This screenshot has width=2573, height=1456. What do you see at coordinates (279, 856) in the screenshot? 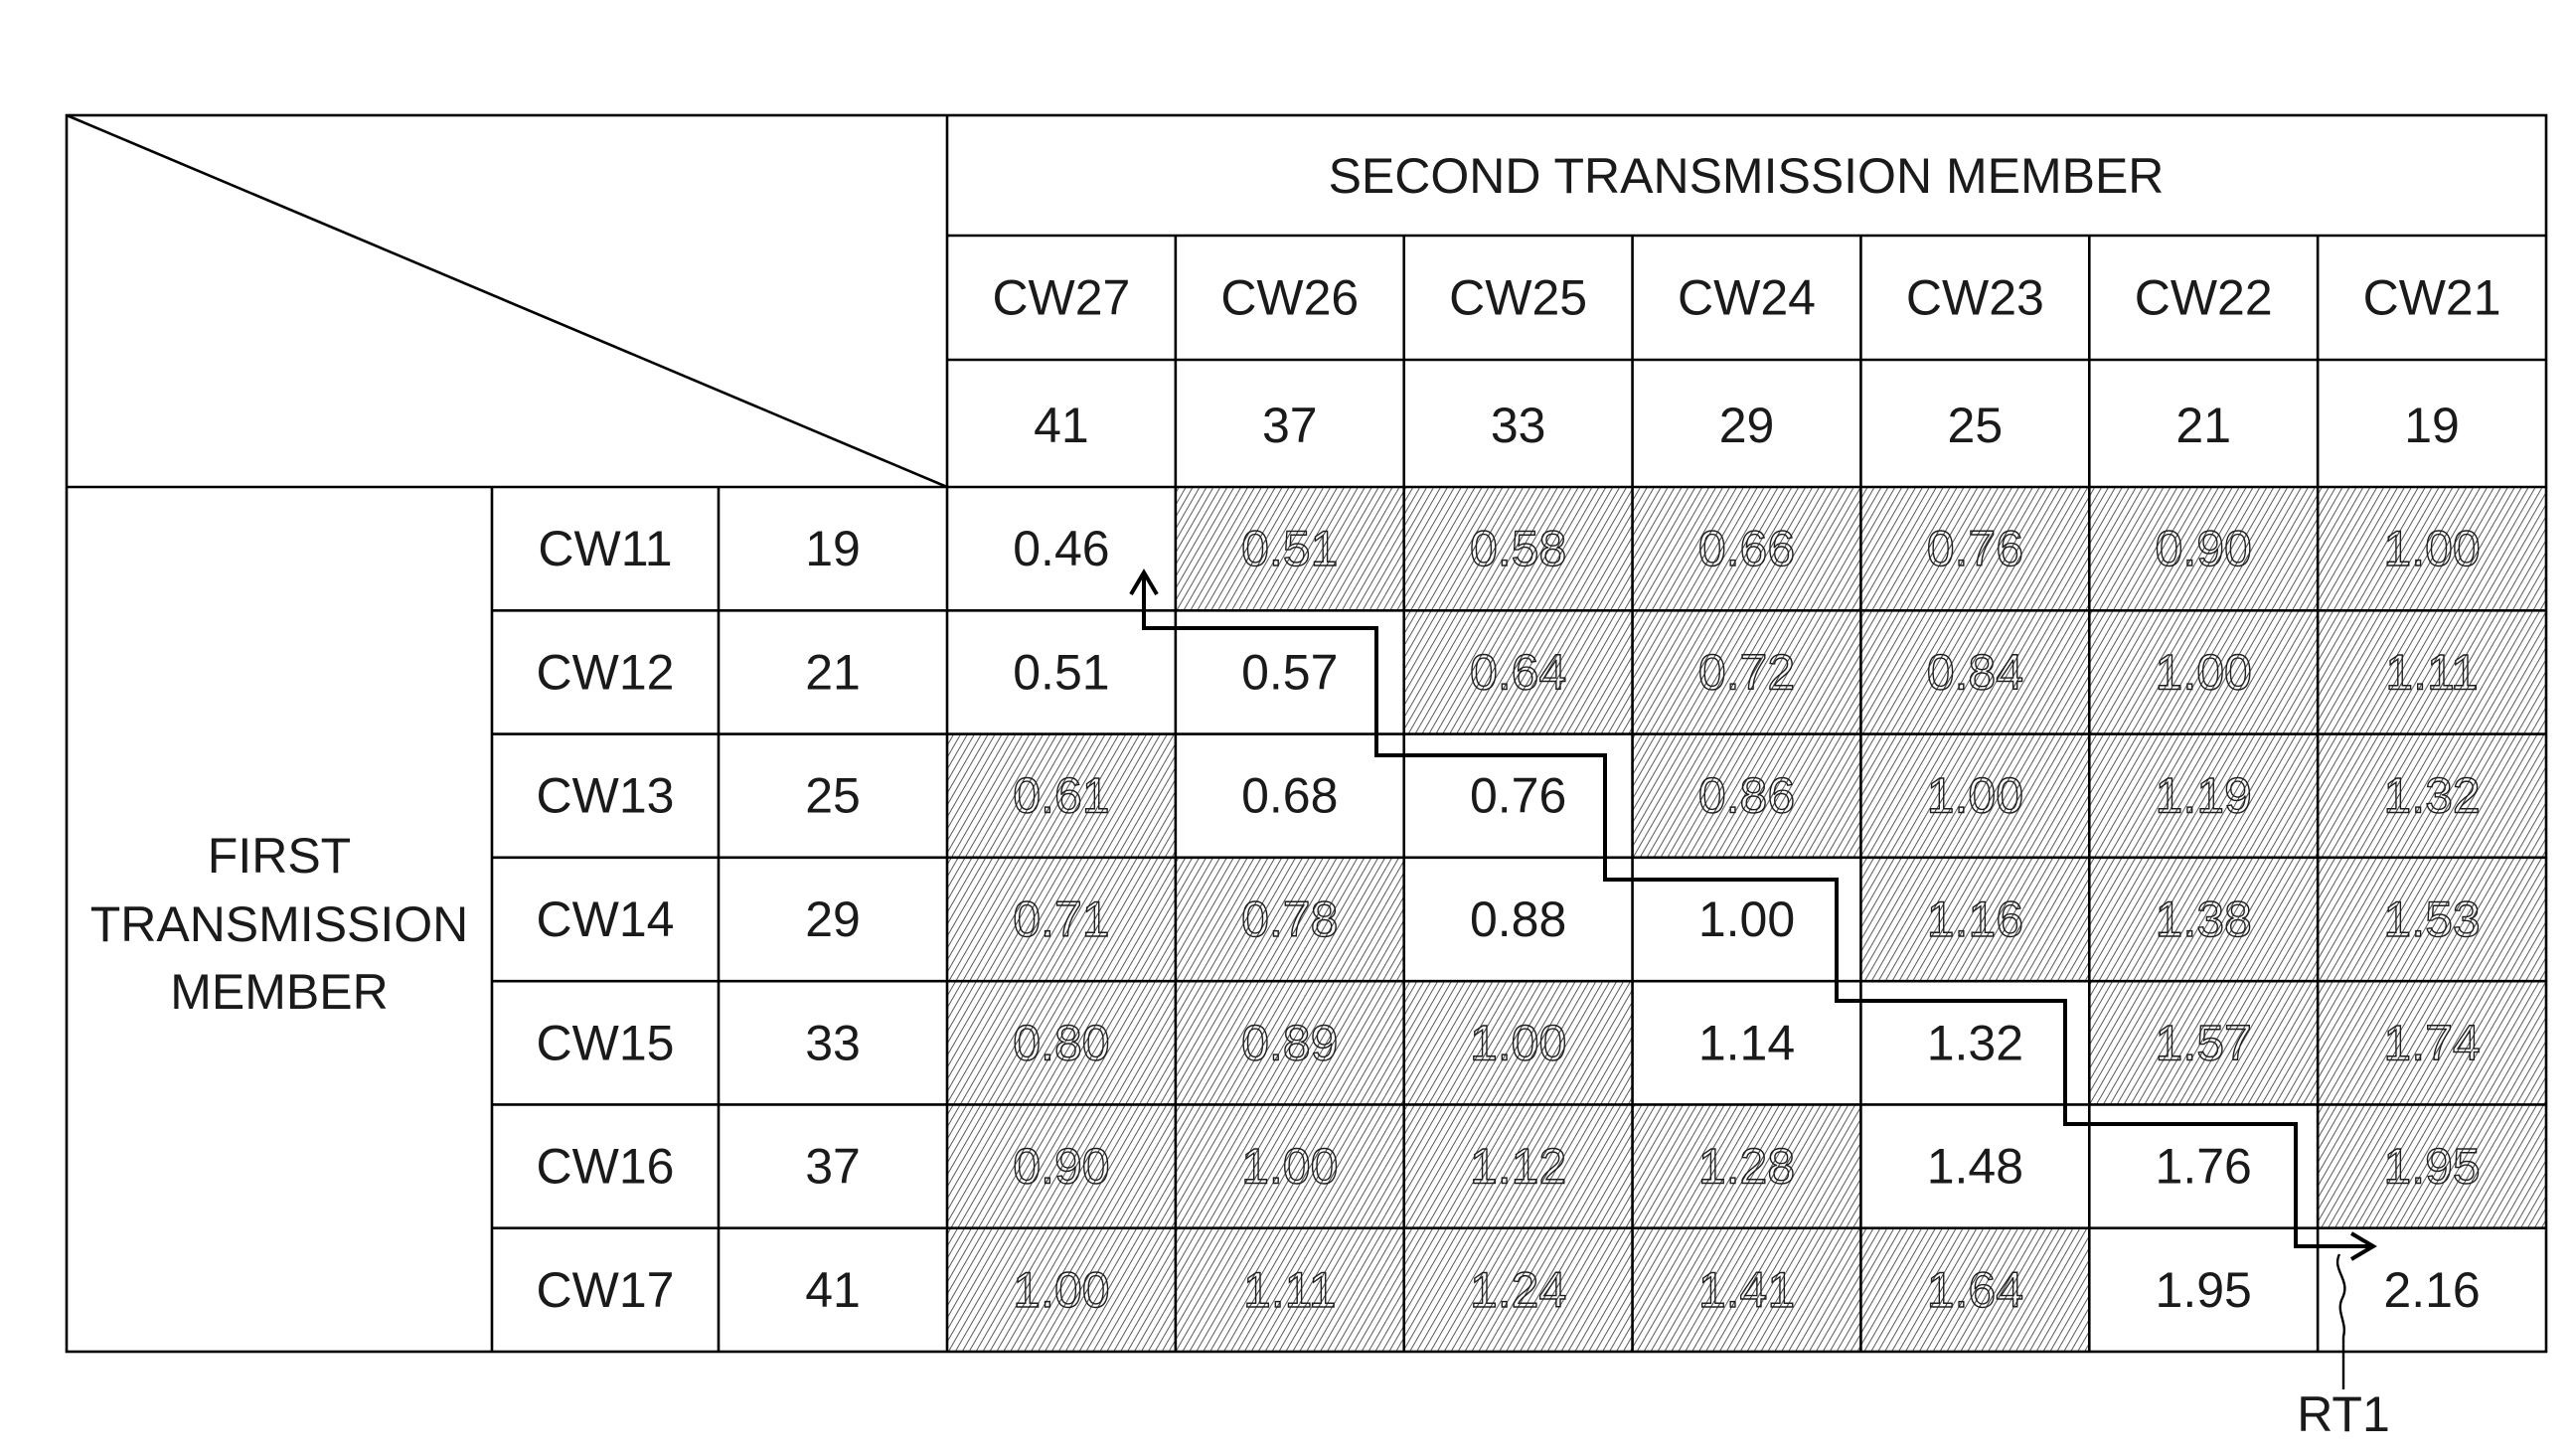
I see `row-group-label-line-1: FIRST` at bounding box center [279, 856].